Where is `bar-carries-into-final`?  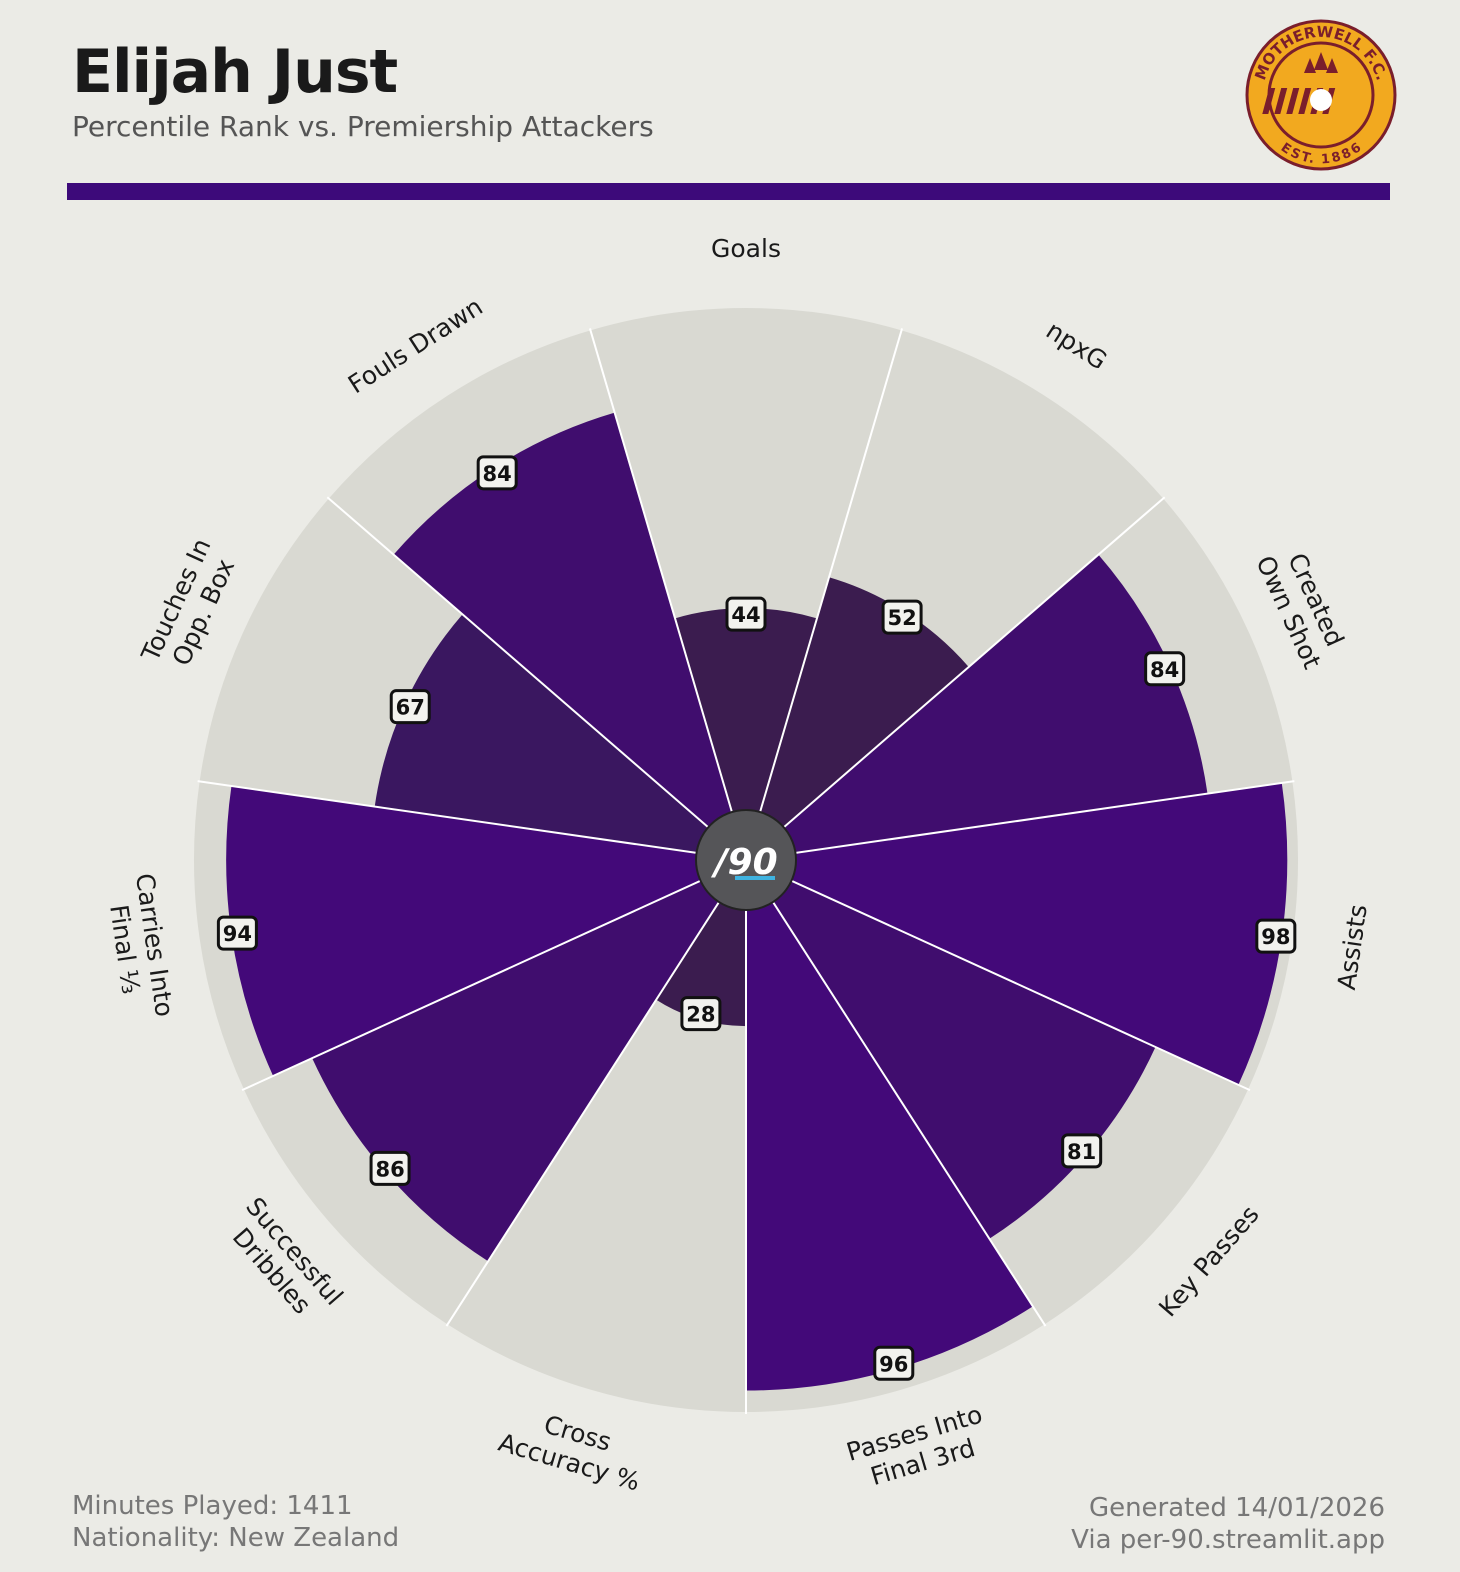
bar-carries-into-final is located at coordinates (479, 931).